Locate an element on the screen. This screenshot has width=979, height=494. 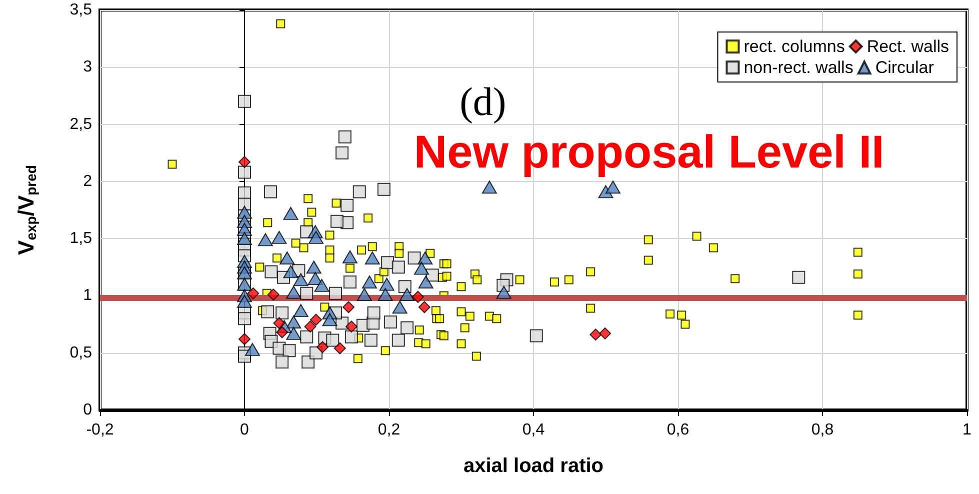
legend-label: Circular is located at coordinates (904, 67).